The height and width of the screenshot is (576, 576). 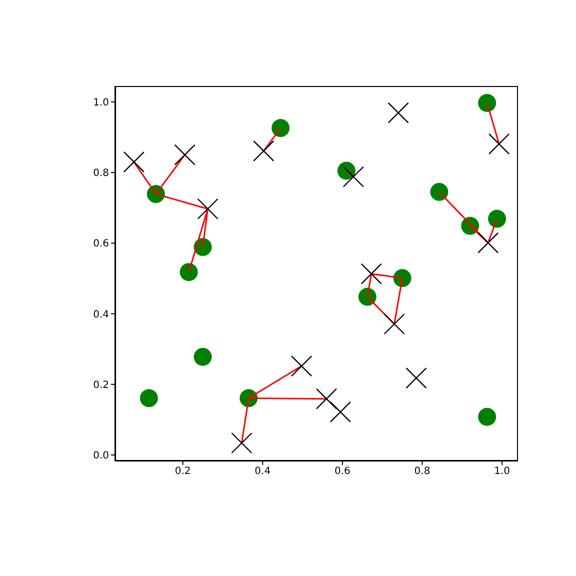 What do you see at coordinates (342, 472) in the screenshot?
I see `x-tick-label: 0.6` at bounding box center [342, 472].